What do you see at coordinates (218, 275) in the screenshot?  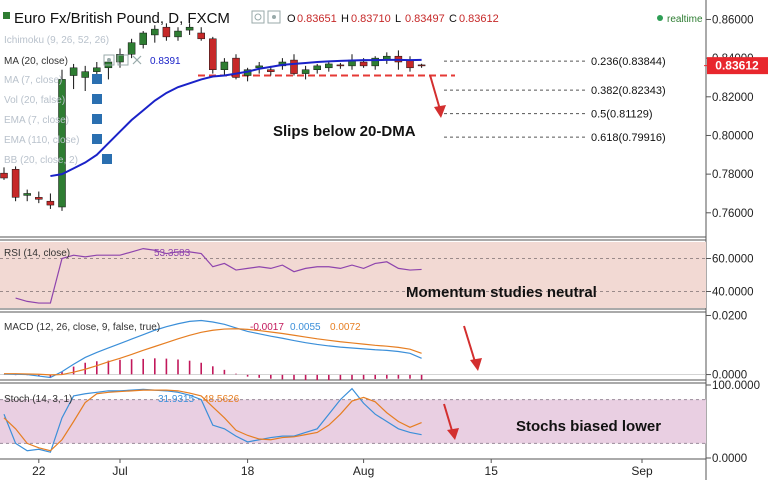 I see `rsi-line` at bounding box center [218, 275].